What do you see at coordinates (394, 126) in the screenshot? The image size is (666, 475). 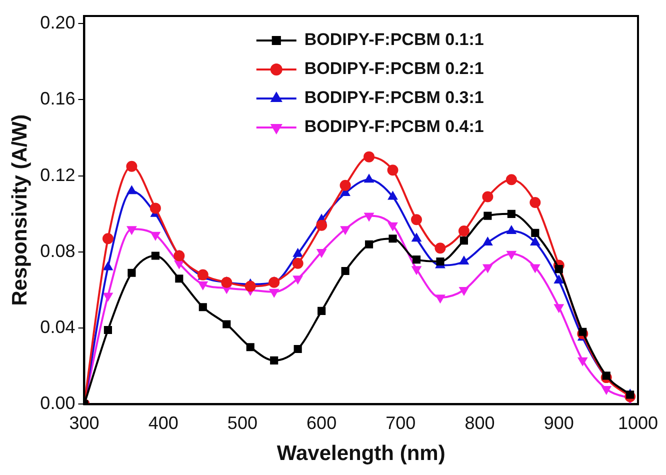 I see `legend-label: BODIPY-F:PCBM 0.4:1` at bounding box center [394, 126].